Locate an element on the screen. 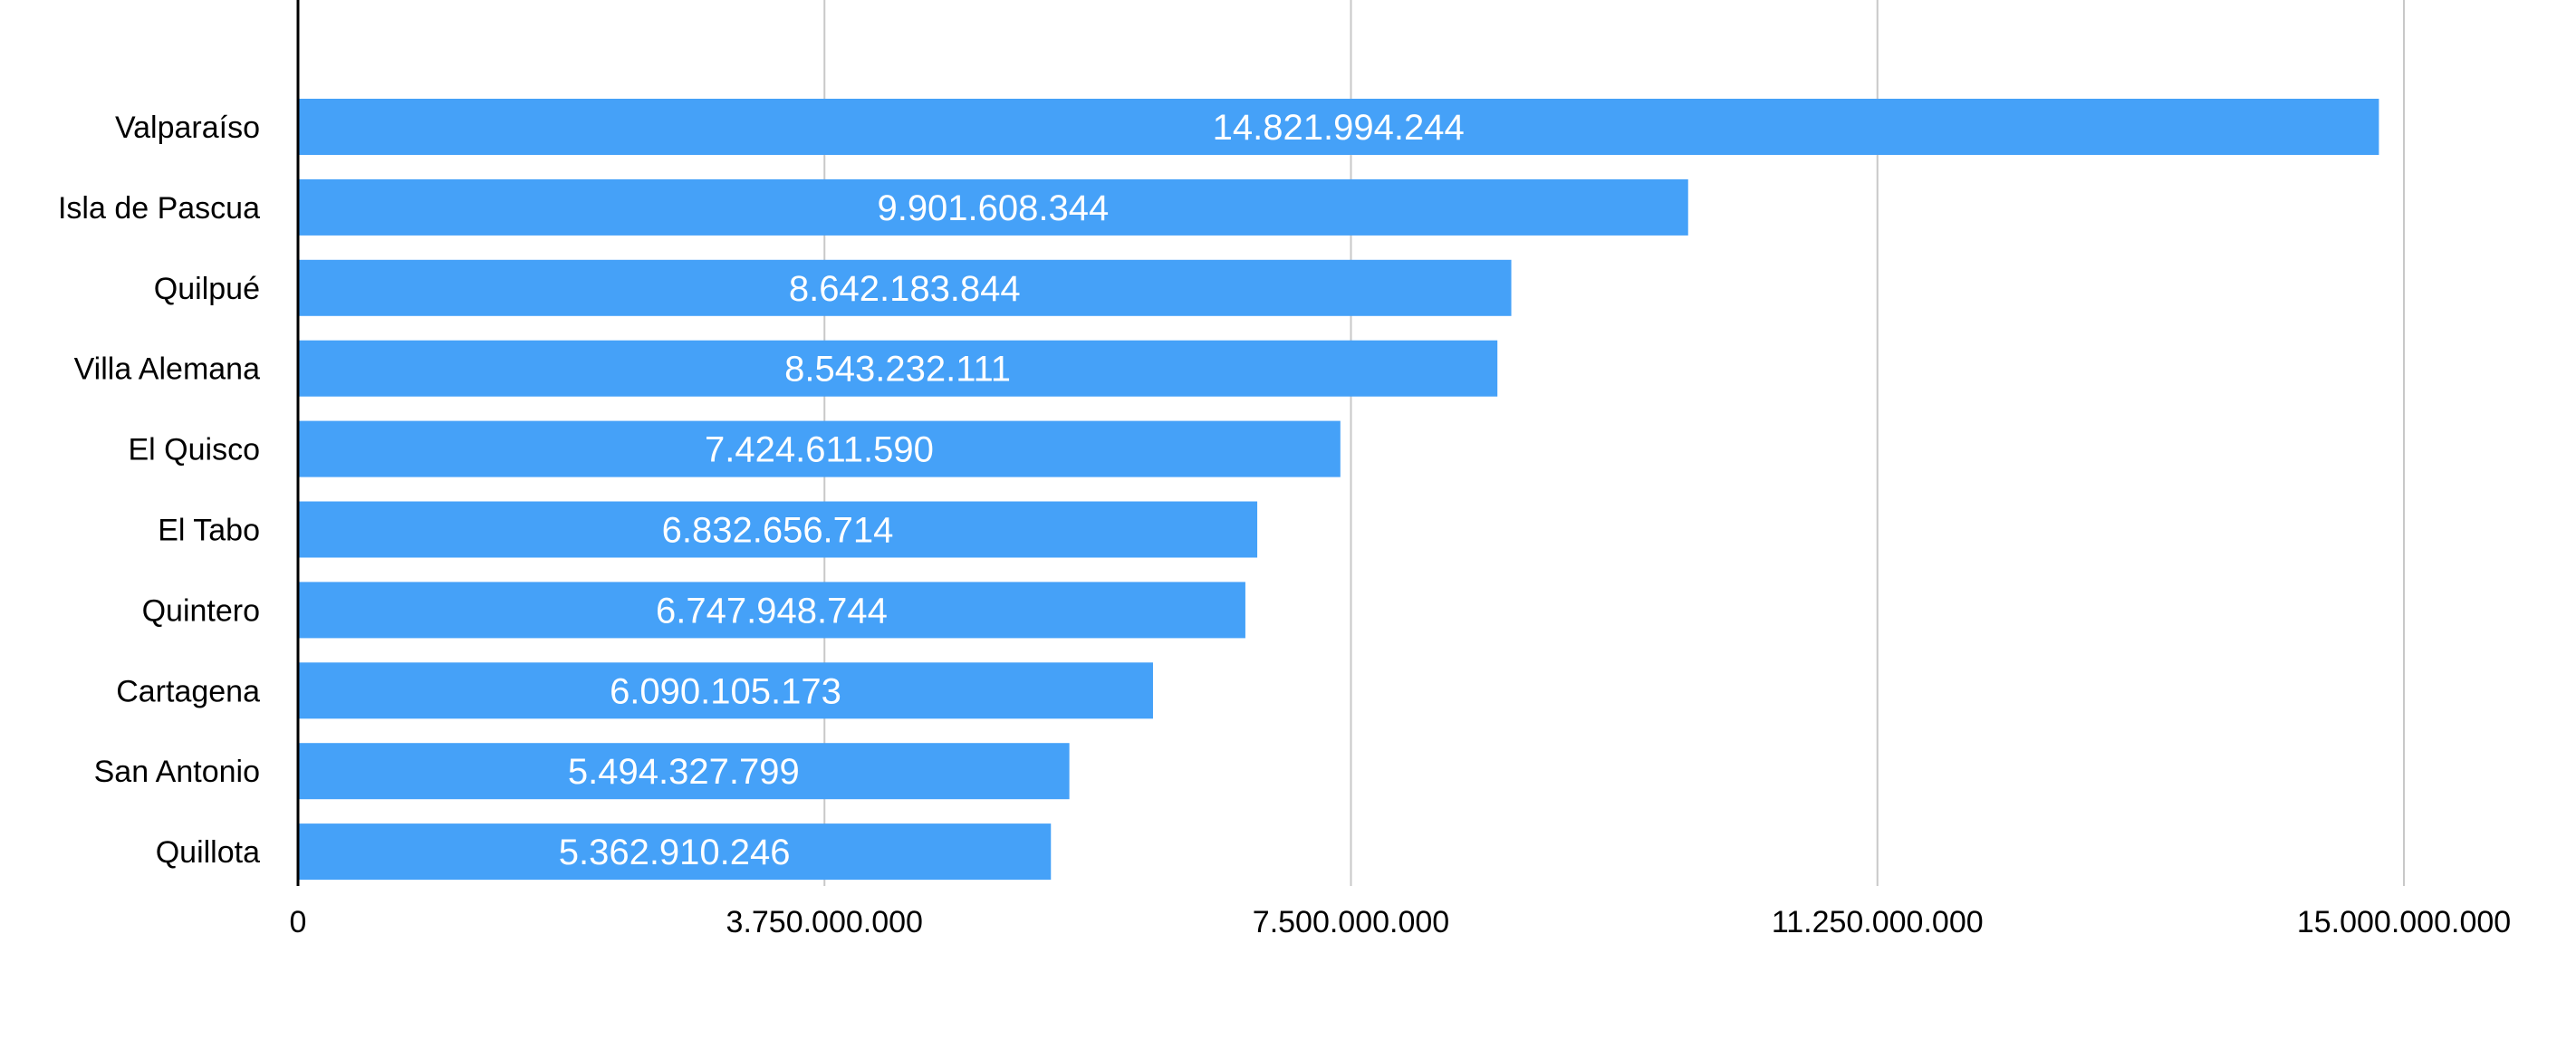 The width and height of the screenshot is (2576, 1040). category-label: Valparaíso is located at coordinates (187, 128).